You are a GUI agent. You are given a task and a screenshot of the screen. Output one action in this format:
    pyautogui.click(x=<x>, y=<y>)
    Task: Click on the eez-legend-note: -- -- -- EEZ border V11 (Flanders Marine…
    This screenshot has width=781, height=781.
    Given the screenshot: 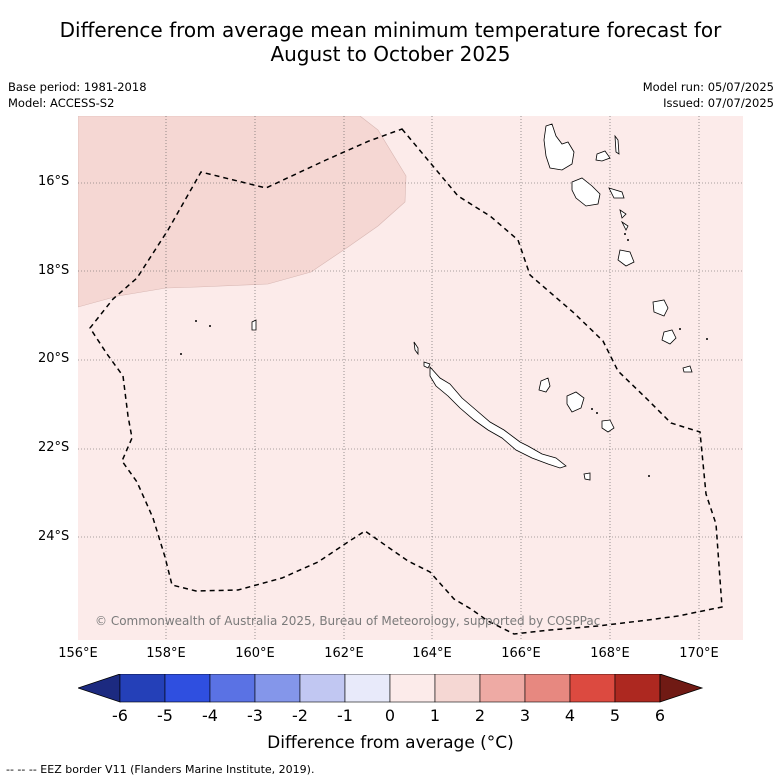 What is the action you would take?
    pyautogui.click(x=160, y=769)
    